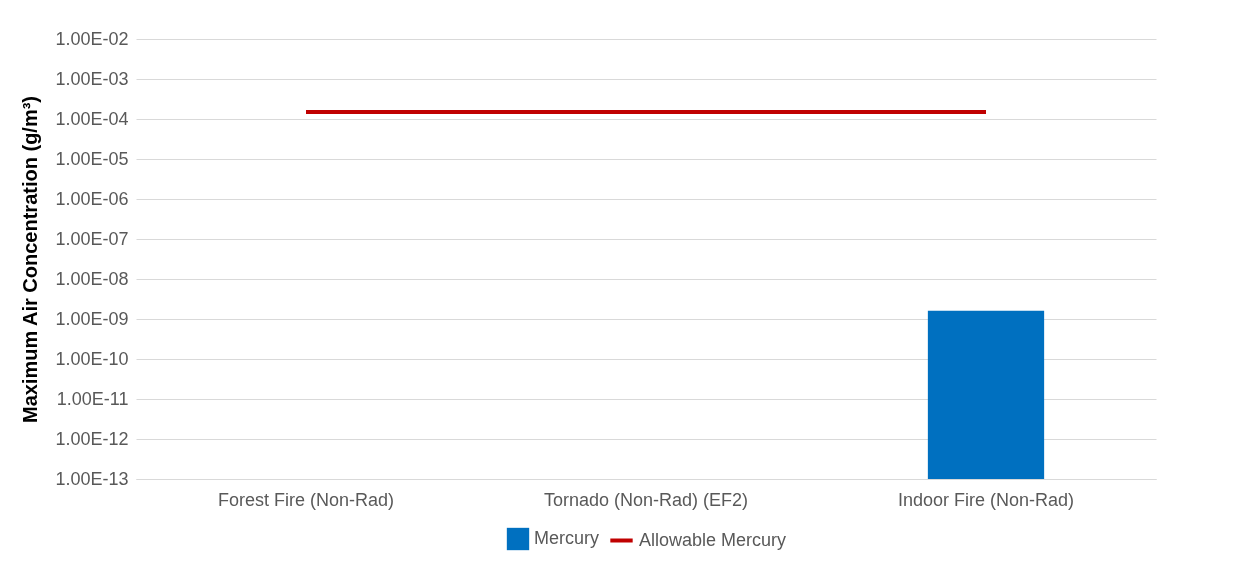  What do you see at coordinates (713, 539) in the screenshot?
I see `legend-label: Allowable Mercury` at bounding box center [713, 539].